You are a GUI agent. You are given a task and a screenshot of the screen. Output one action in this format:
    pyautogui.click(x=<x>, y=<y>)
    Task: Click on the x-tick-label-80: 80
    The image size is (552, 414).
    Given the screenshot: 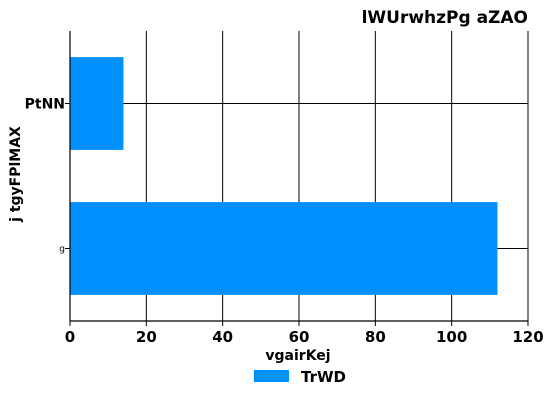 What is the action you would take?
    pyautogui.click(x=375, y=337)
    